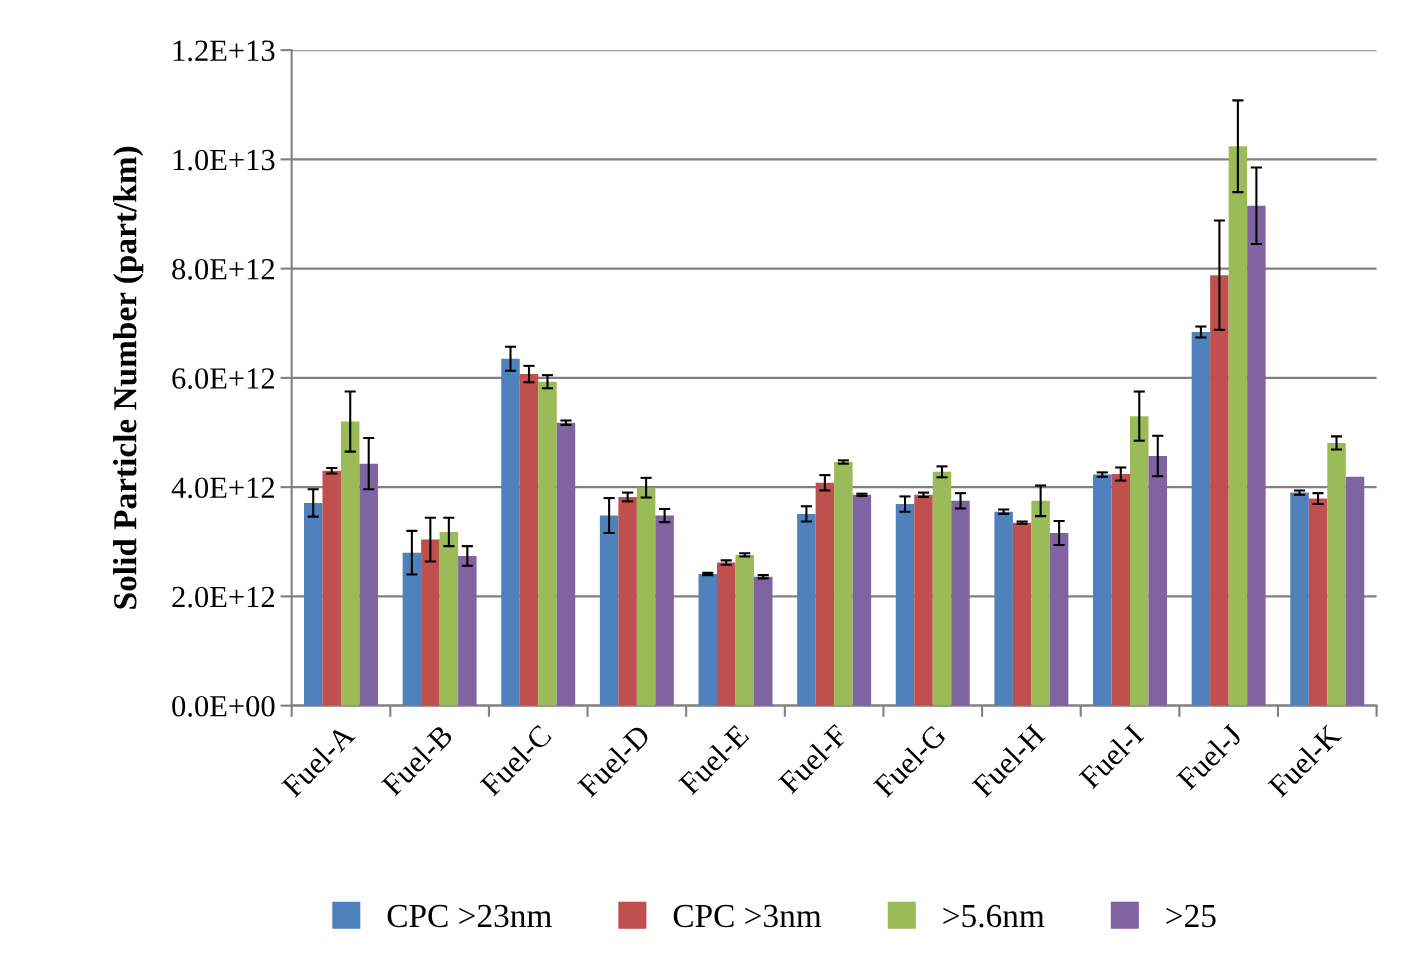 This screenshot has height=964, width=1409. Describe the element at coordinates (223, 269) in the screenshot. I see `y-tick-label: 8.0E+12` at that location.